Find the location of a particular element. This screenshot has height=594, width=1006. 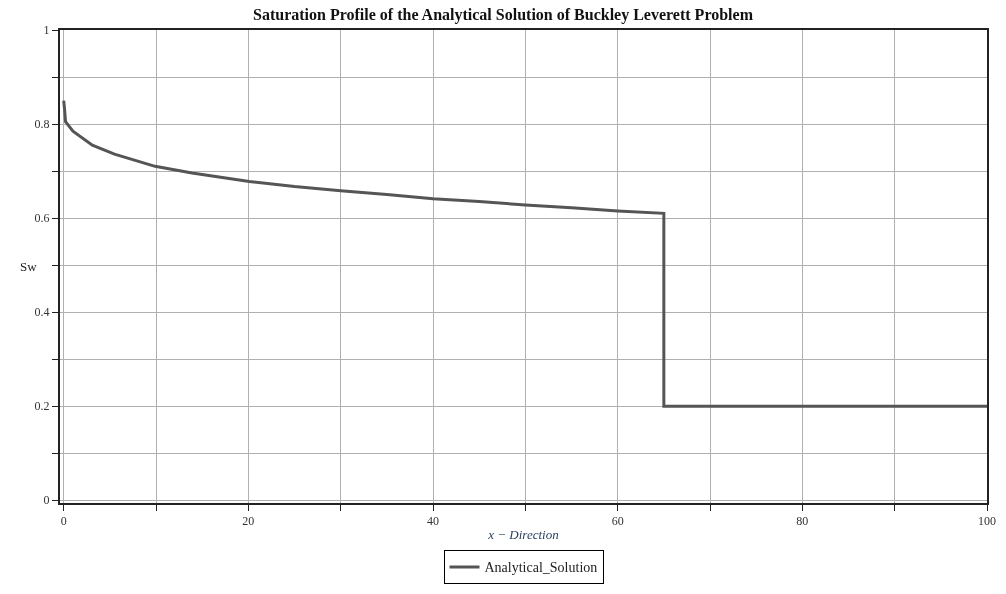

y-tick-label: 0.6 is located at coordinates (42, 218).